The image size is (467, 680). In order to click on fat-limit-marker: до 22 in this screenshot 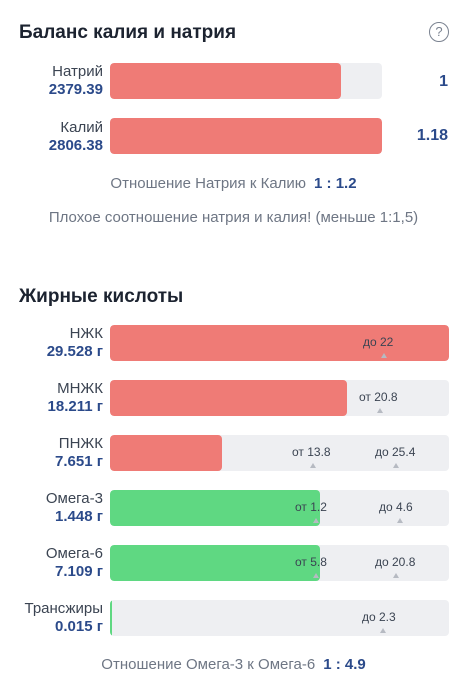, I will do `click(378, 342)`.